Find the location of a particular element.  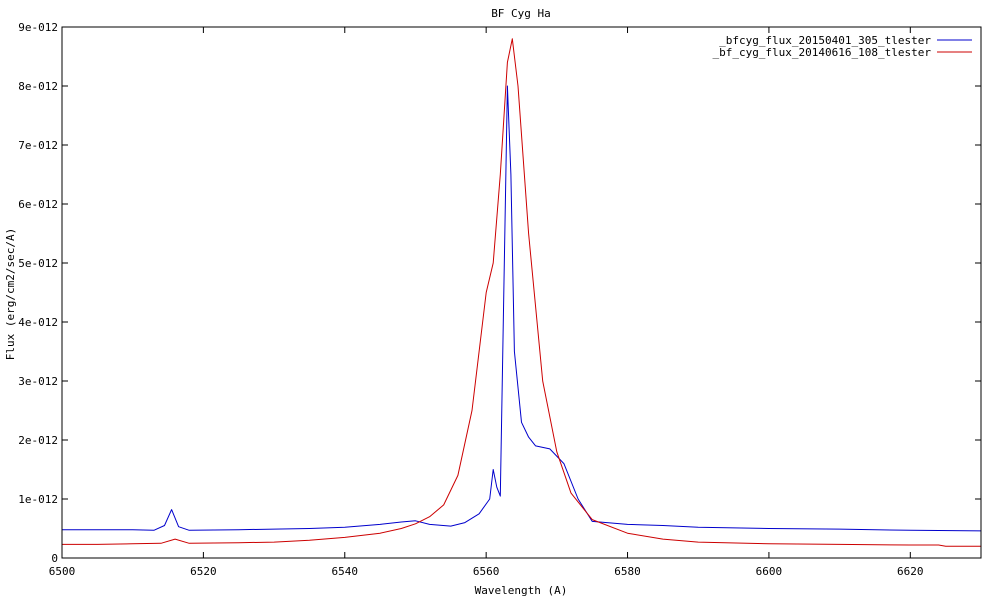

x-tick-label: 6520 is located at coordinates (203, 571).